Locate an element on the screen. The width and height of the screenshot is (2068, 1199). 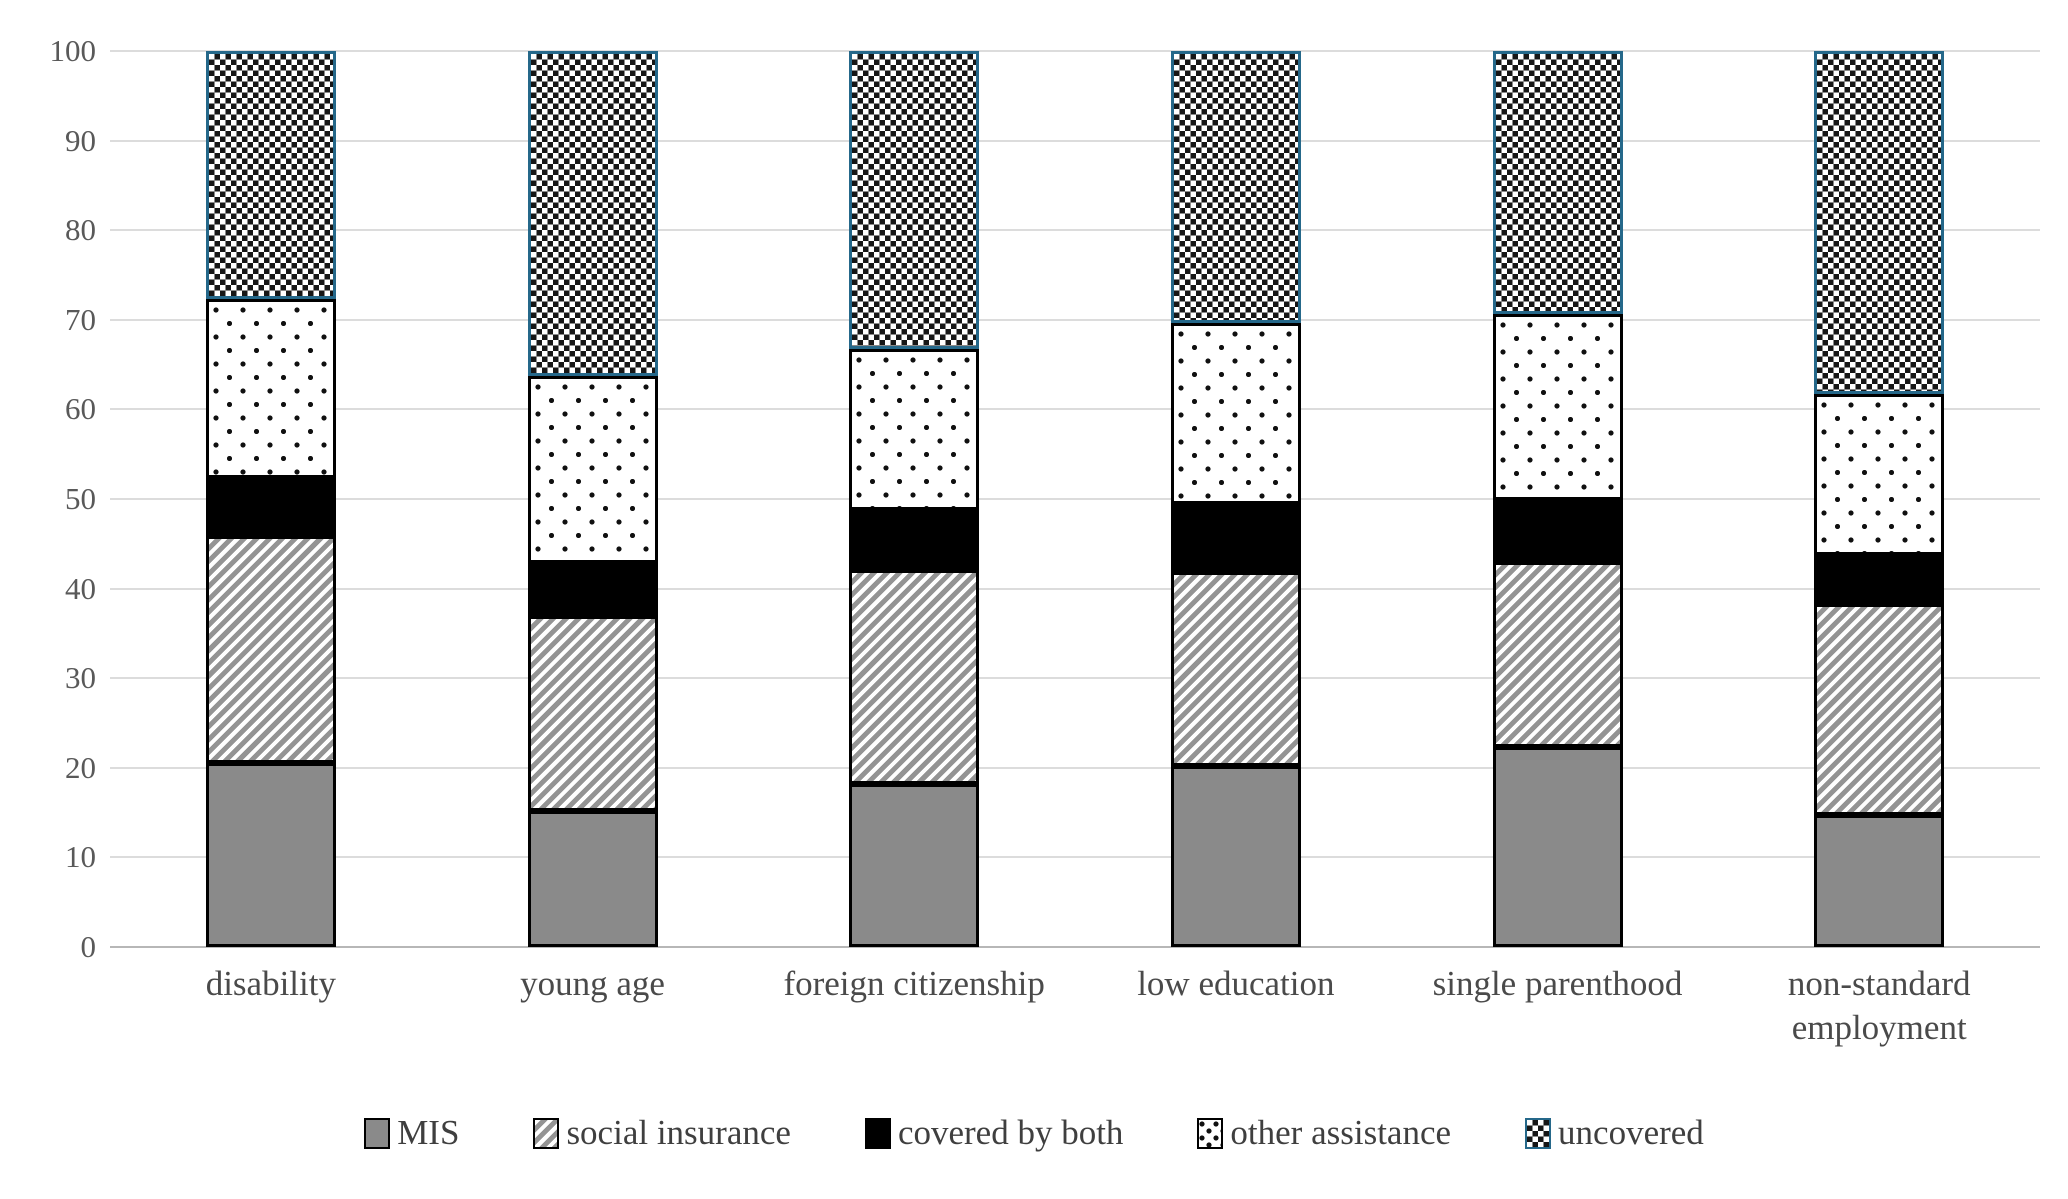
segment-uncovered-single-parenthood is located at coordinates (1557, 182).